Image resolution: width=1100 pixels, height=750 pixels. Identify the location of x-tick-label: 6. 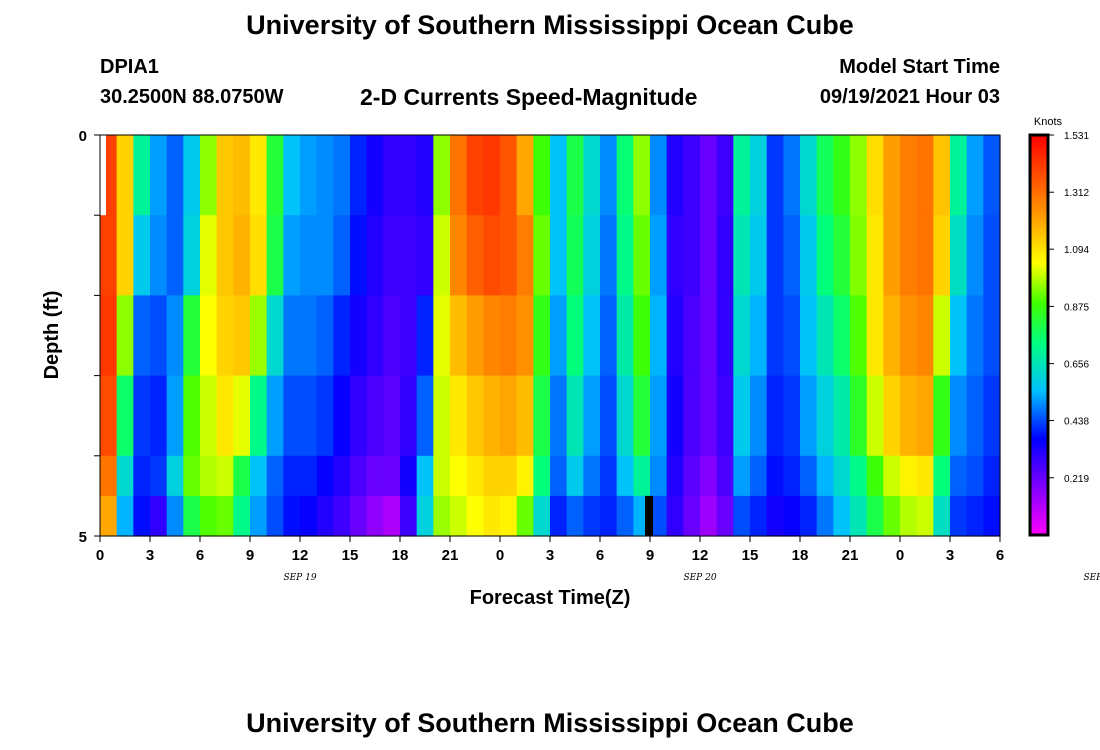
(600, 555).